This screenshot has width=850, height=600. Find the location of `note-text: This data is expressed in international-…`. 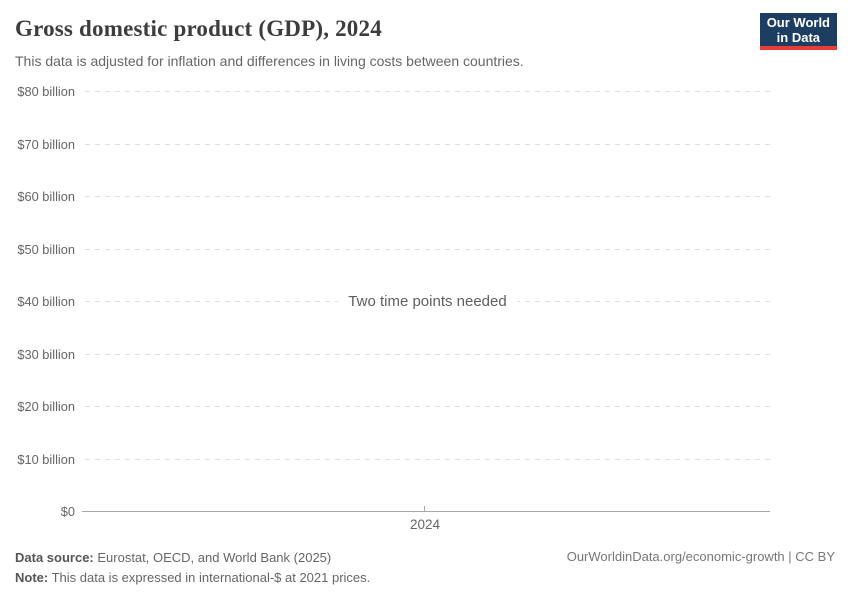

note-text: This data is expressed in international-… is located at coordinates (209, 577).